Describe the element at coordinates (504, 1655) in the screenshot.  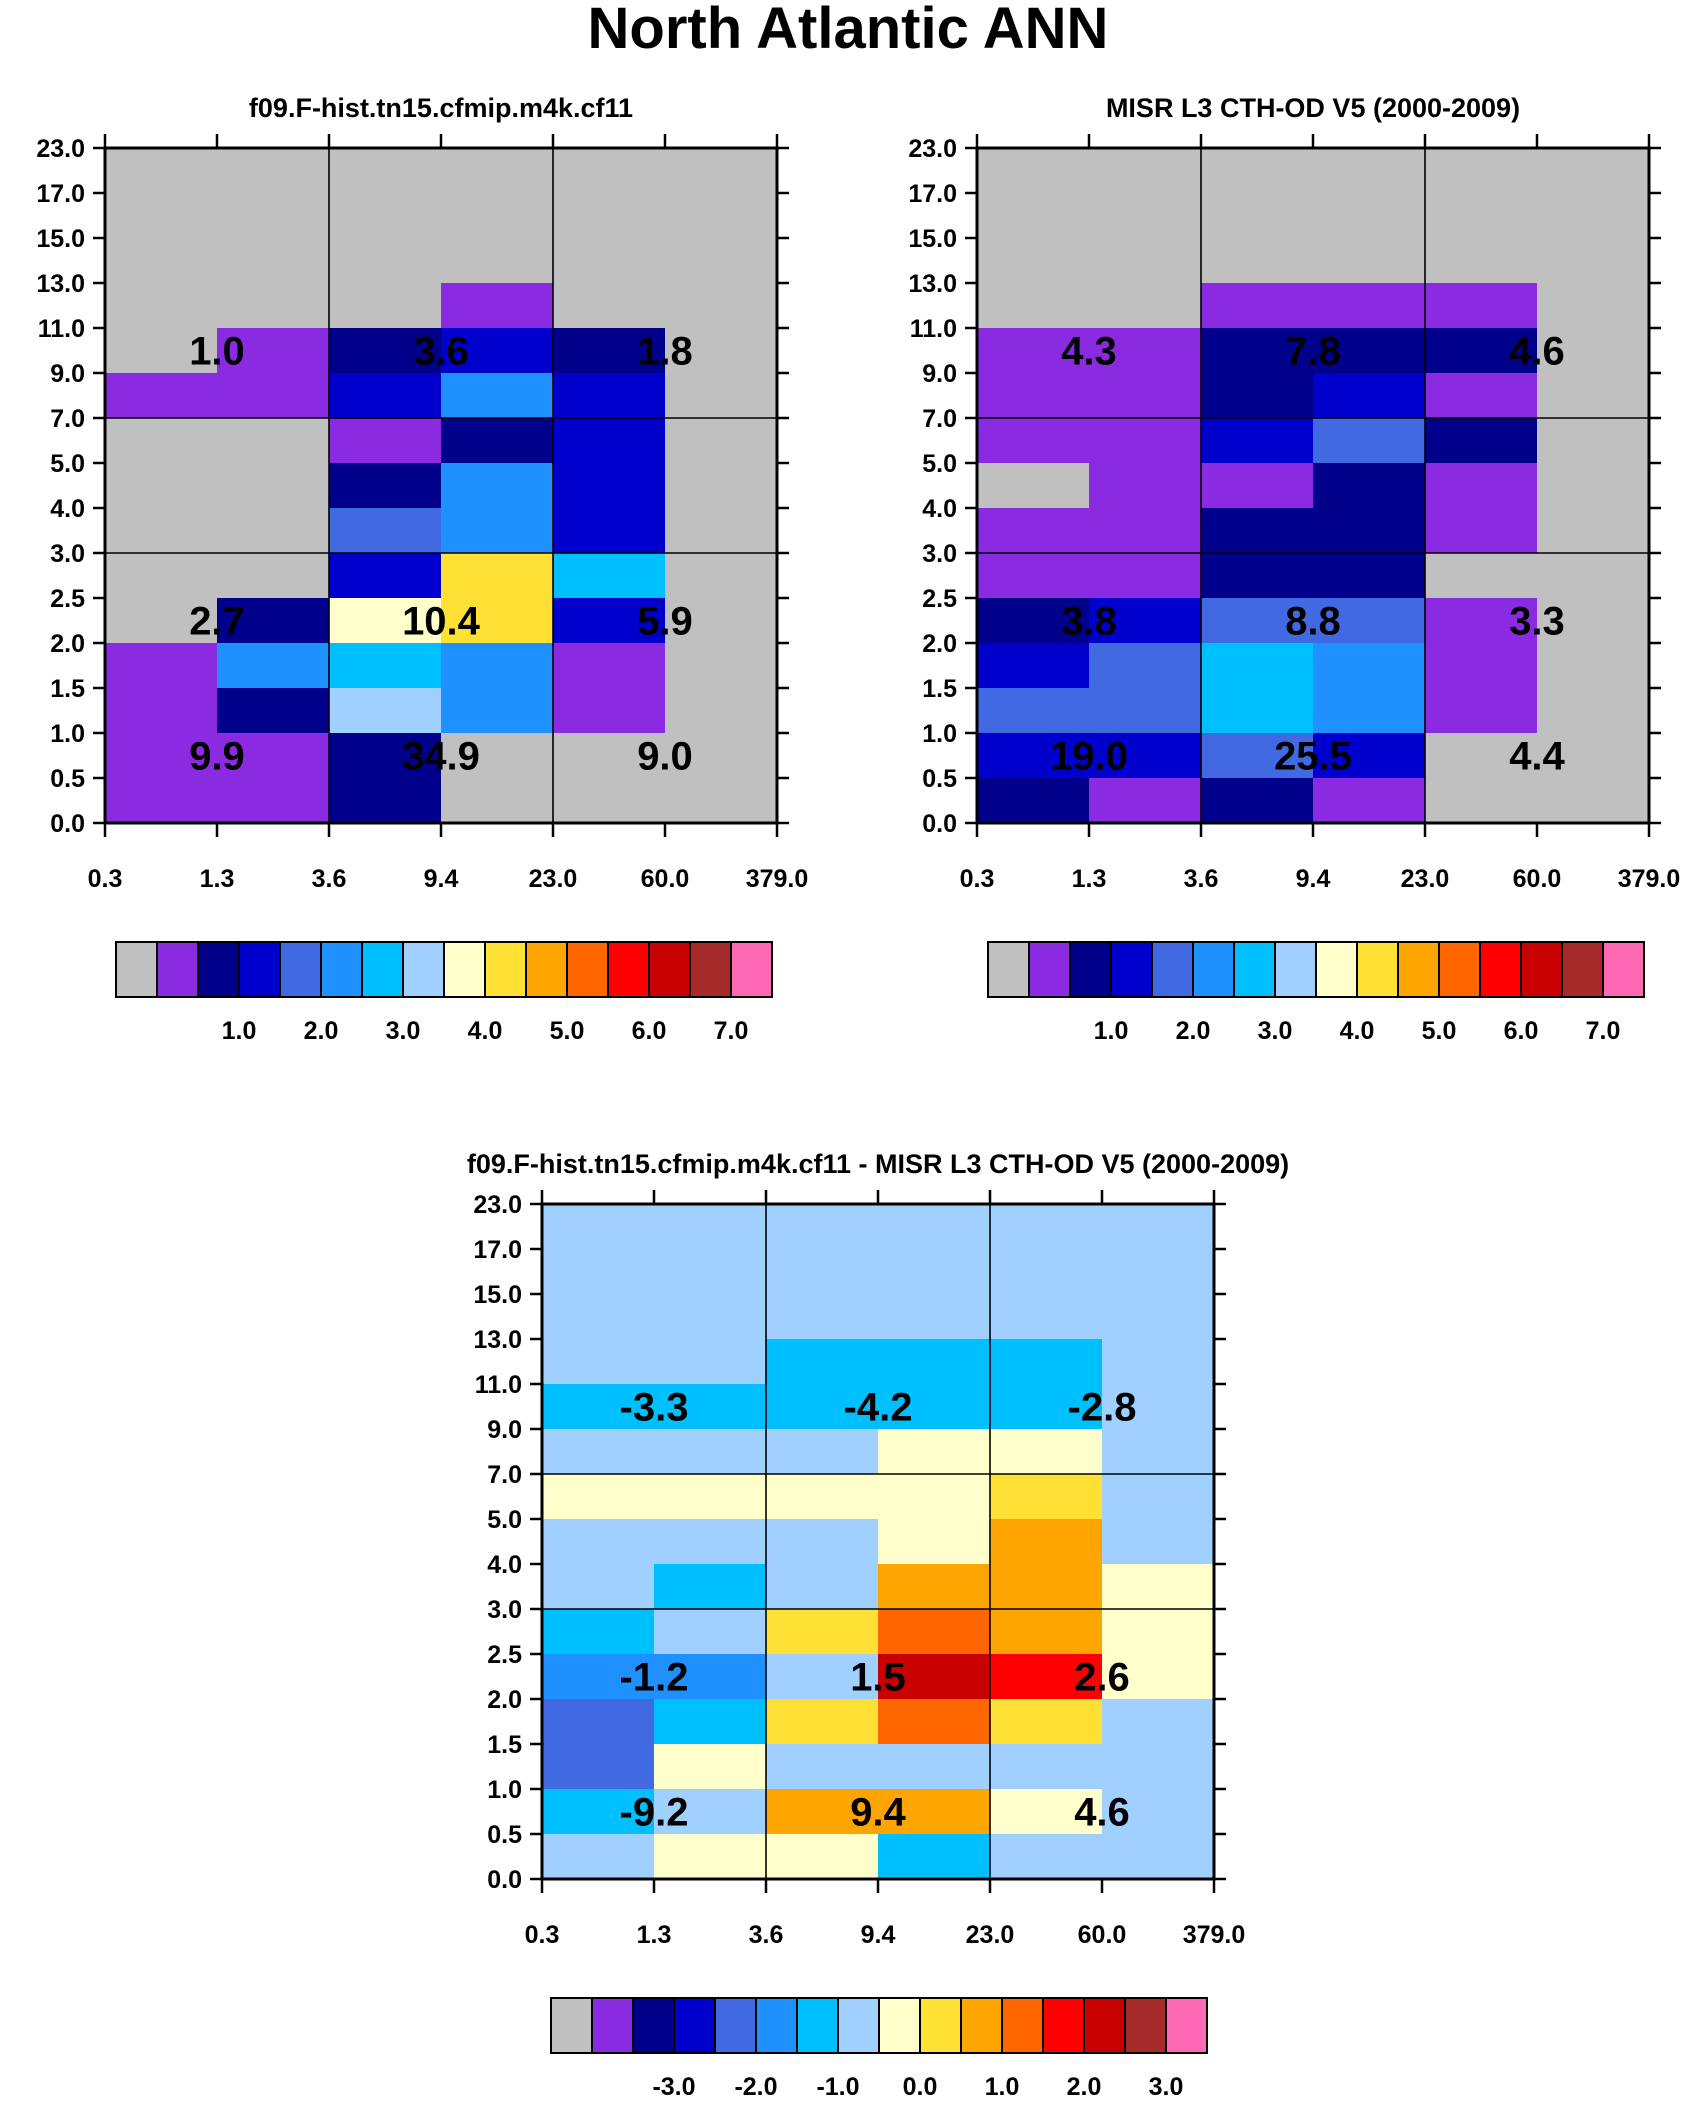
I see `y-tick-label: 2.5` at that location.